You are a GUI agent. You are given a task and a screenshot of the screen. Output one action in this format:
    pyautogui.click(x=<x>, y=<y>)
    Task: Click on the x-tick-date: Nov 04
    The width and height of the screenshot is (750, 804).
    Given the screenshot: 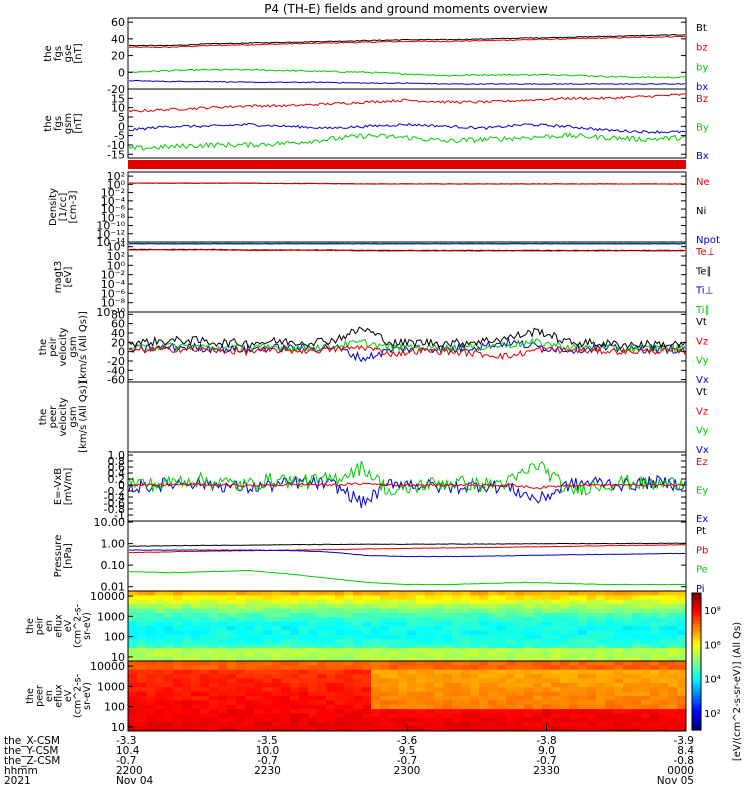 What is the action you would take?
    pyautogui.click(x=135, y=781)
    